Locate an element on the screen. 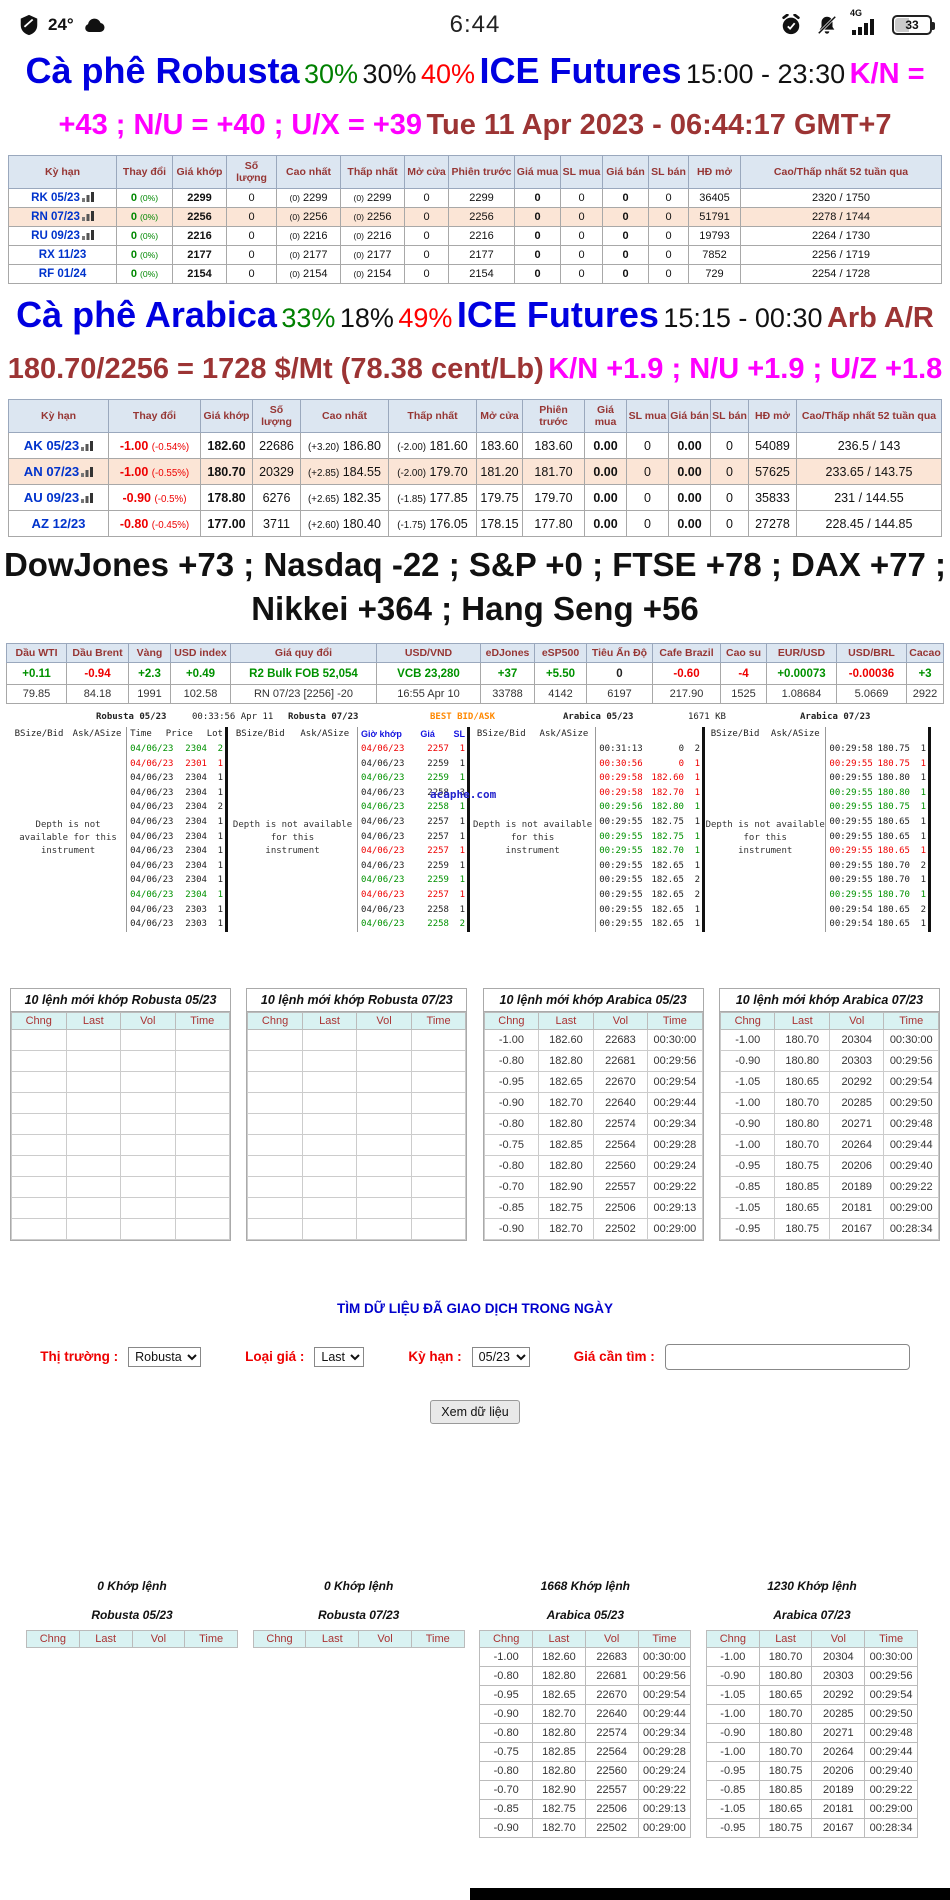 This screenshot has height=1900, width=950. contract-link: RF 01/24 is located at coordinates (62, 274).